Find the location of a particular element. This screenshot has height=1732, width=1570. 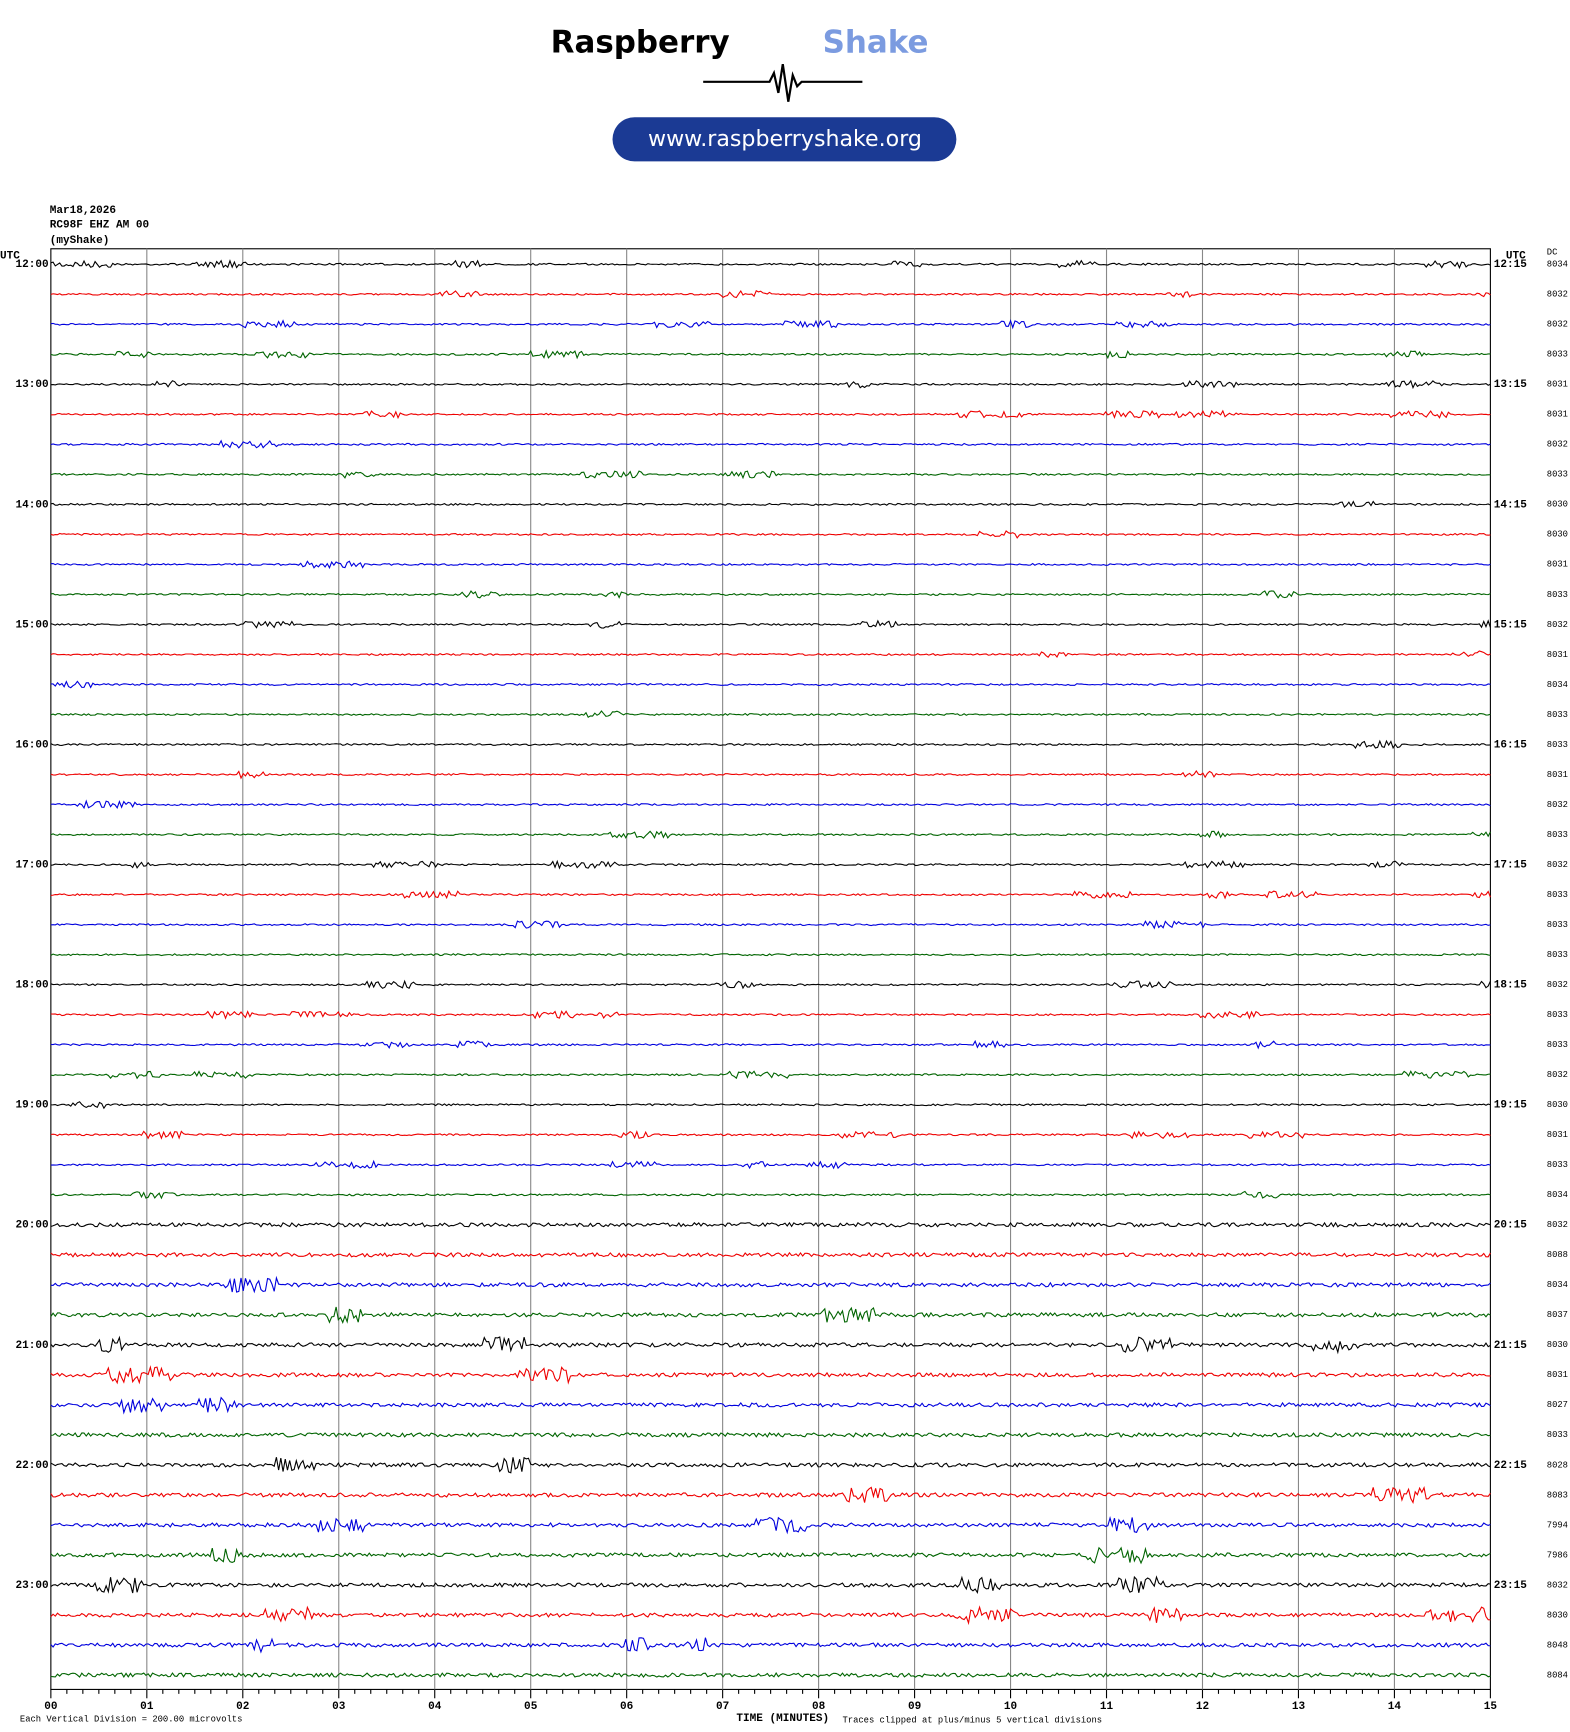

hour-label-left: 13:00 is located at coordinates (31, 385).